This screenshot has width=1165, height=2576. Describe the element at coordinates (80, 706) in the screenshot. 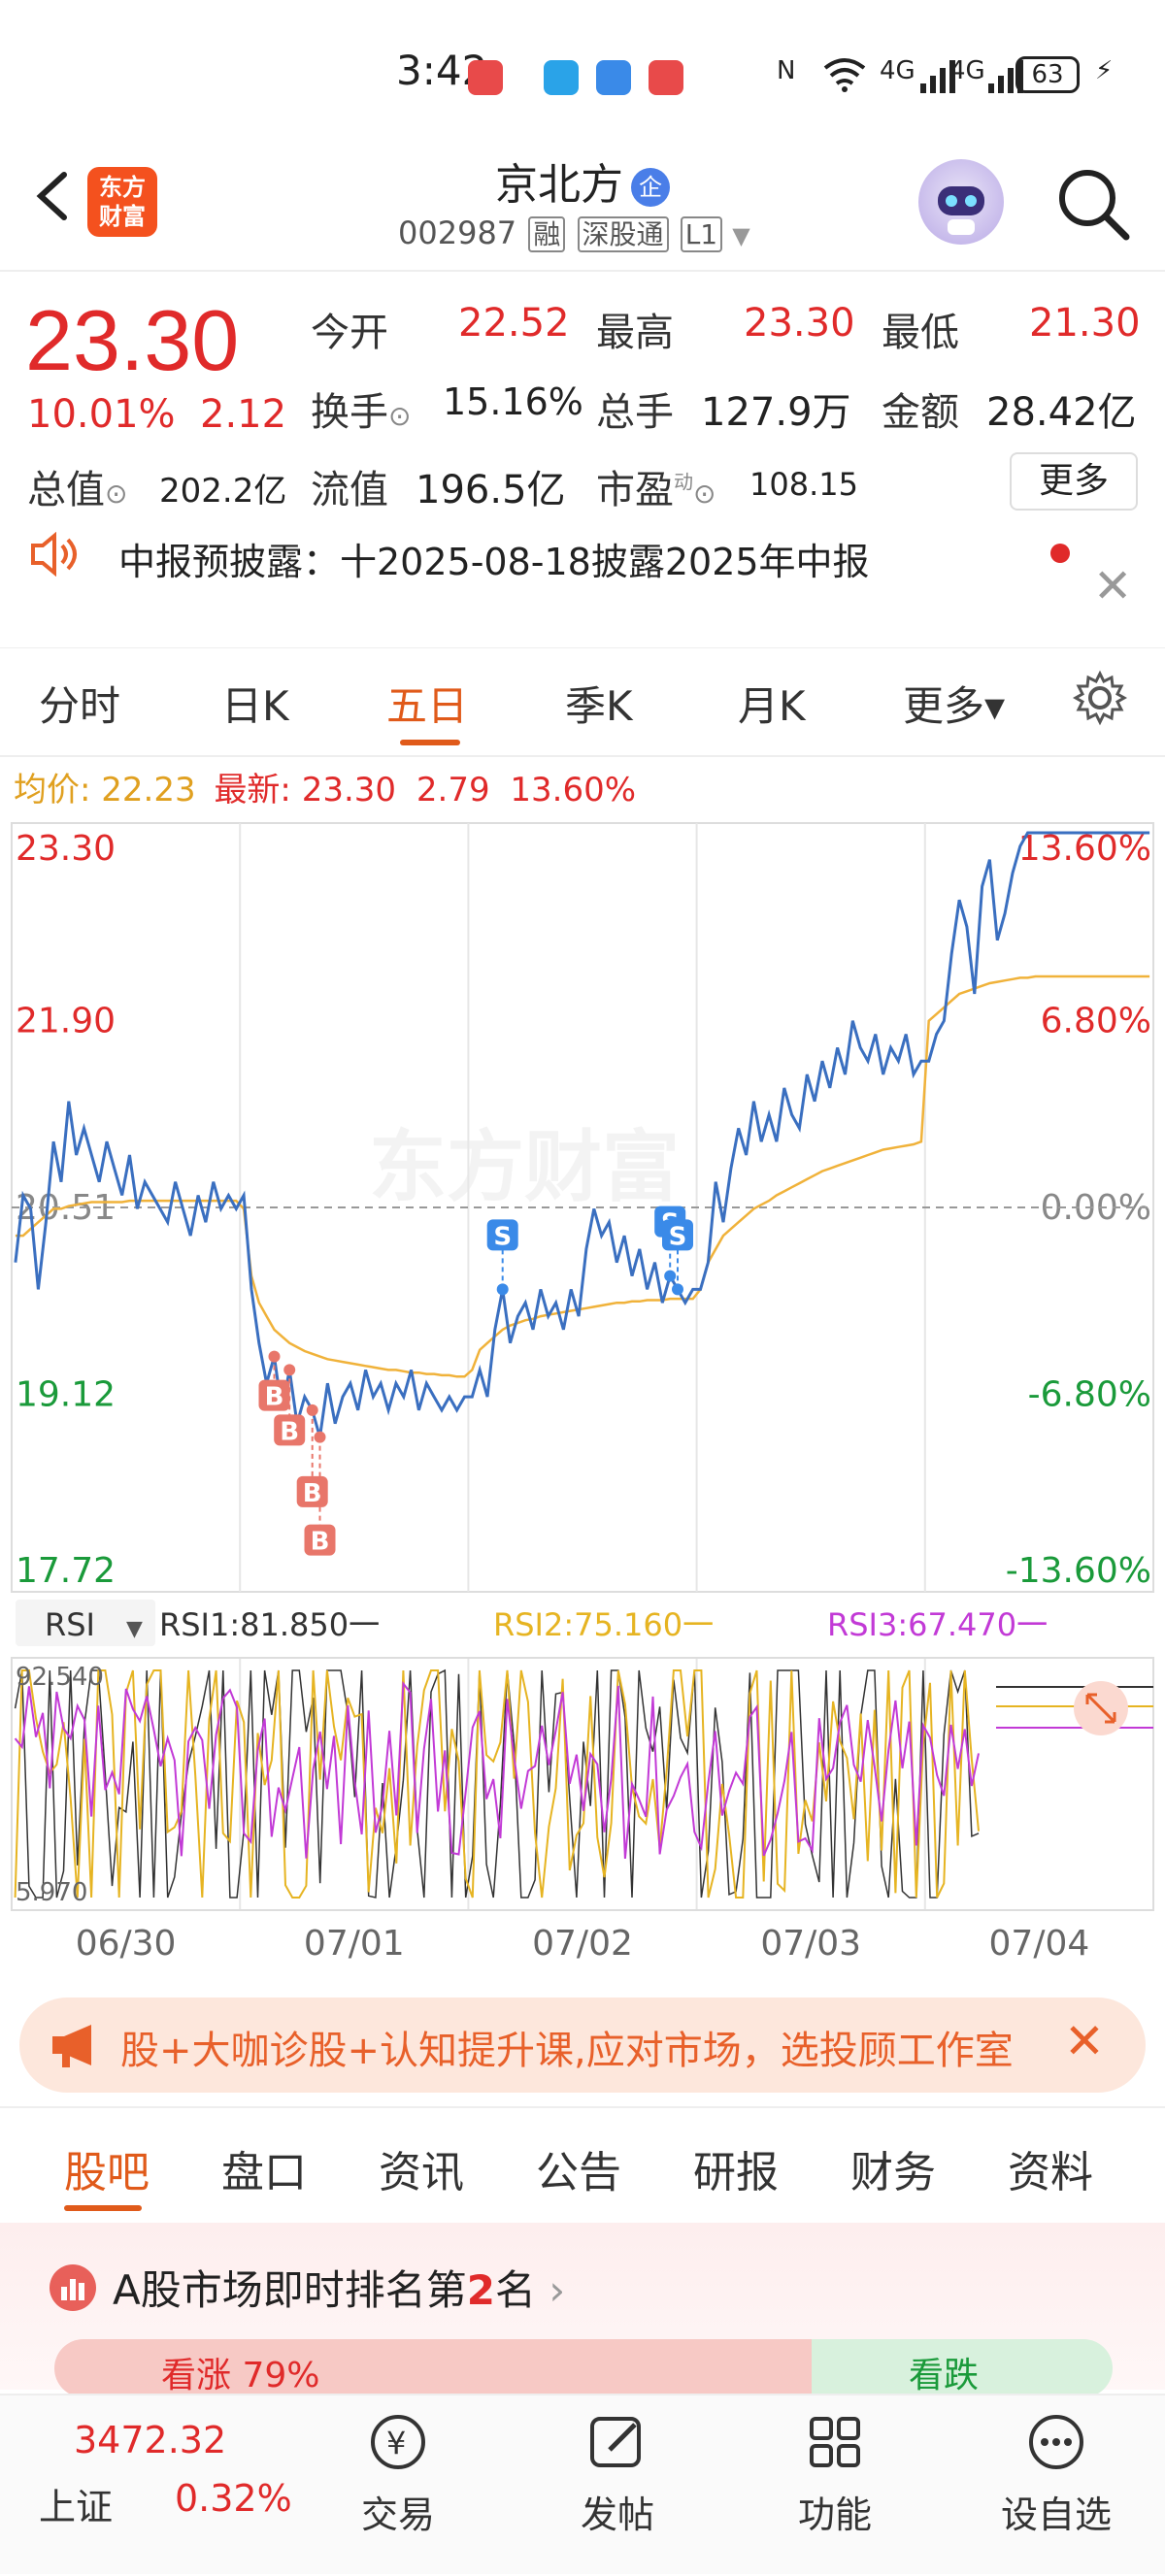

I see `tab-intraday: 分时` at that location.